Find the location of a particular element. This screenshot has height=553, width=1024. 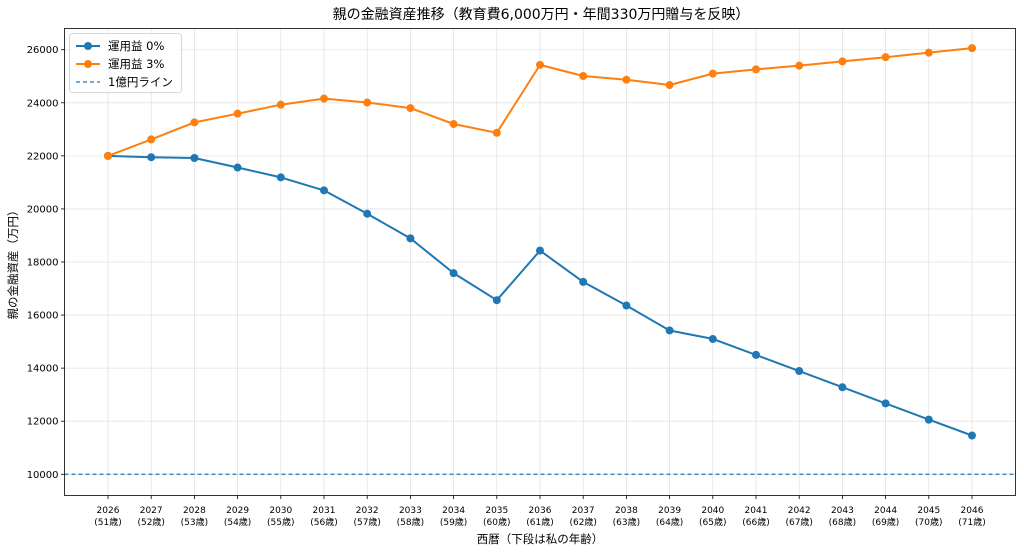

y-tick-label: 16000 is located at coordinates (43, 316).